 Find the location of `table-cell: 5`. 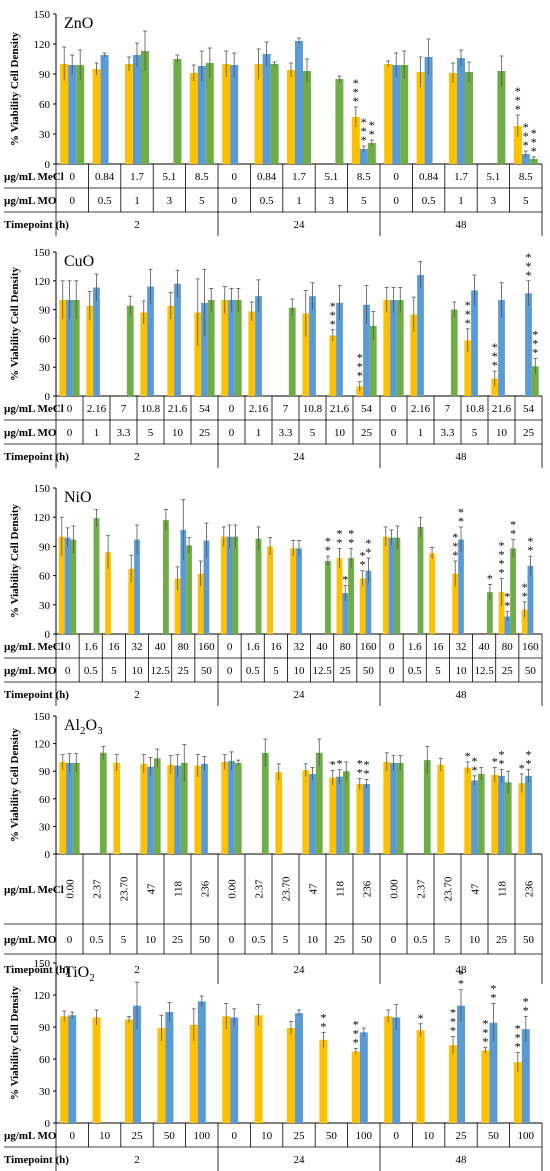

table-cell: 5 is located at coordinates (438, 671).